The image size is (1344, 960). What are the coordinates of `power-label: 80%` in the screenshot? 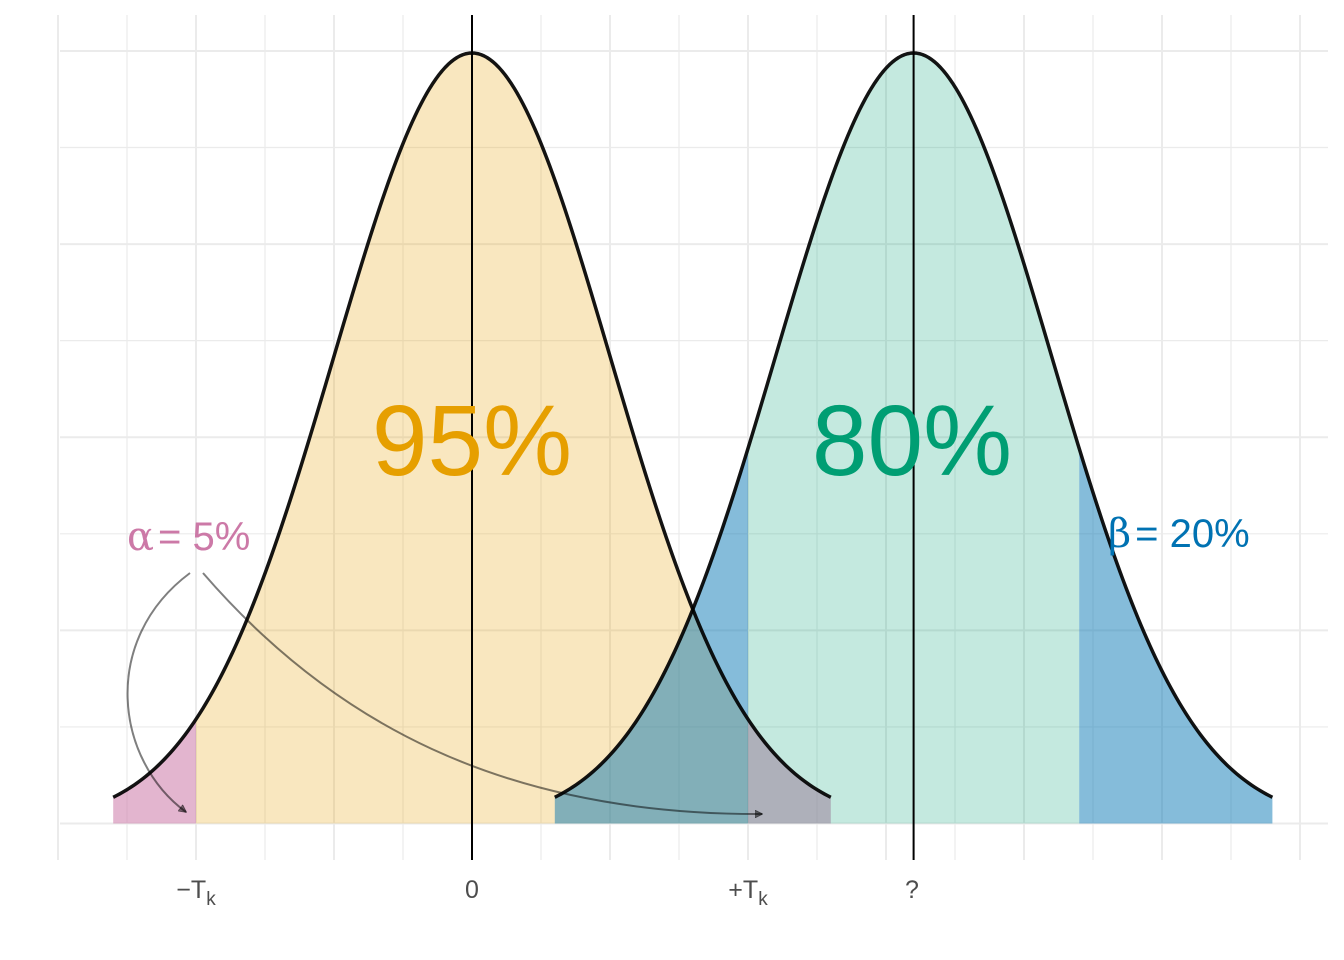 It's located at (912, 441).